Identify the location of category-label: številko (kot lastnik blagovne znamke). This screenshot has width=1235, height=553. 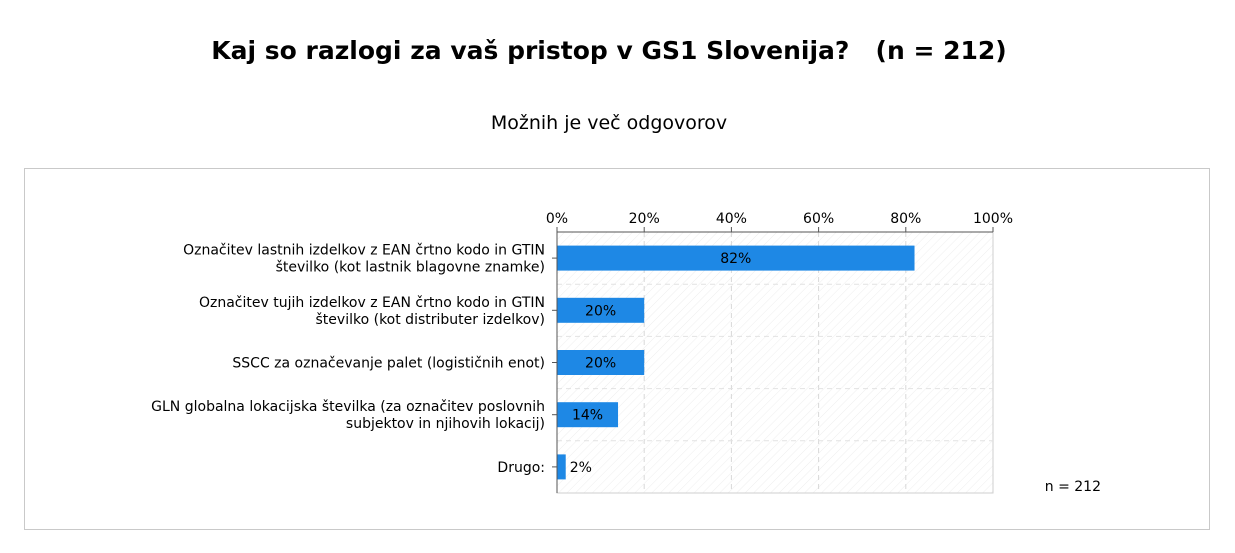
(410, 268).